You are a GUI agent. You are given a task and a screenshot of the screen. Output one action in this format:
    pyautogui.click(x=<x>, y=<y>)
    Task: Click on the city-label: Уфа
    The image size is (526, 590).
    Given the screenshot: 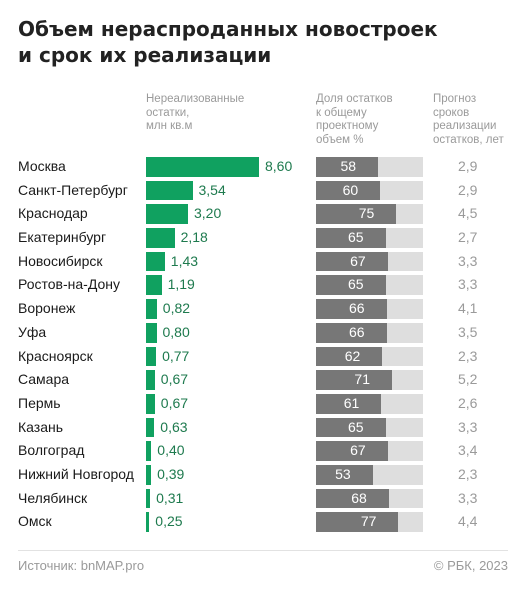 What is the action you would take?
    pyautogui.click(x=32, y=331)
    